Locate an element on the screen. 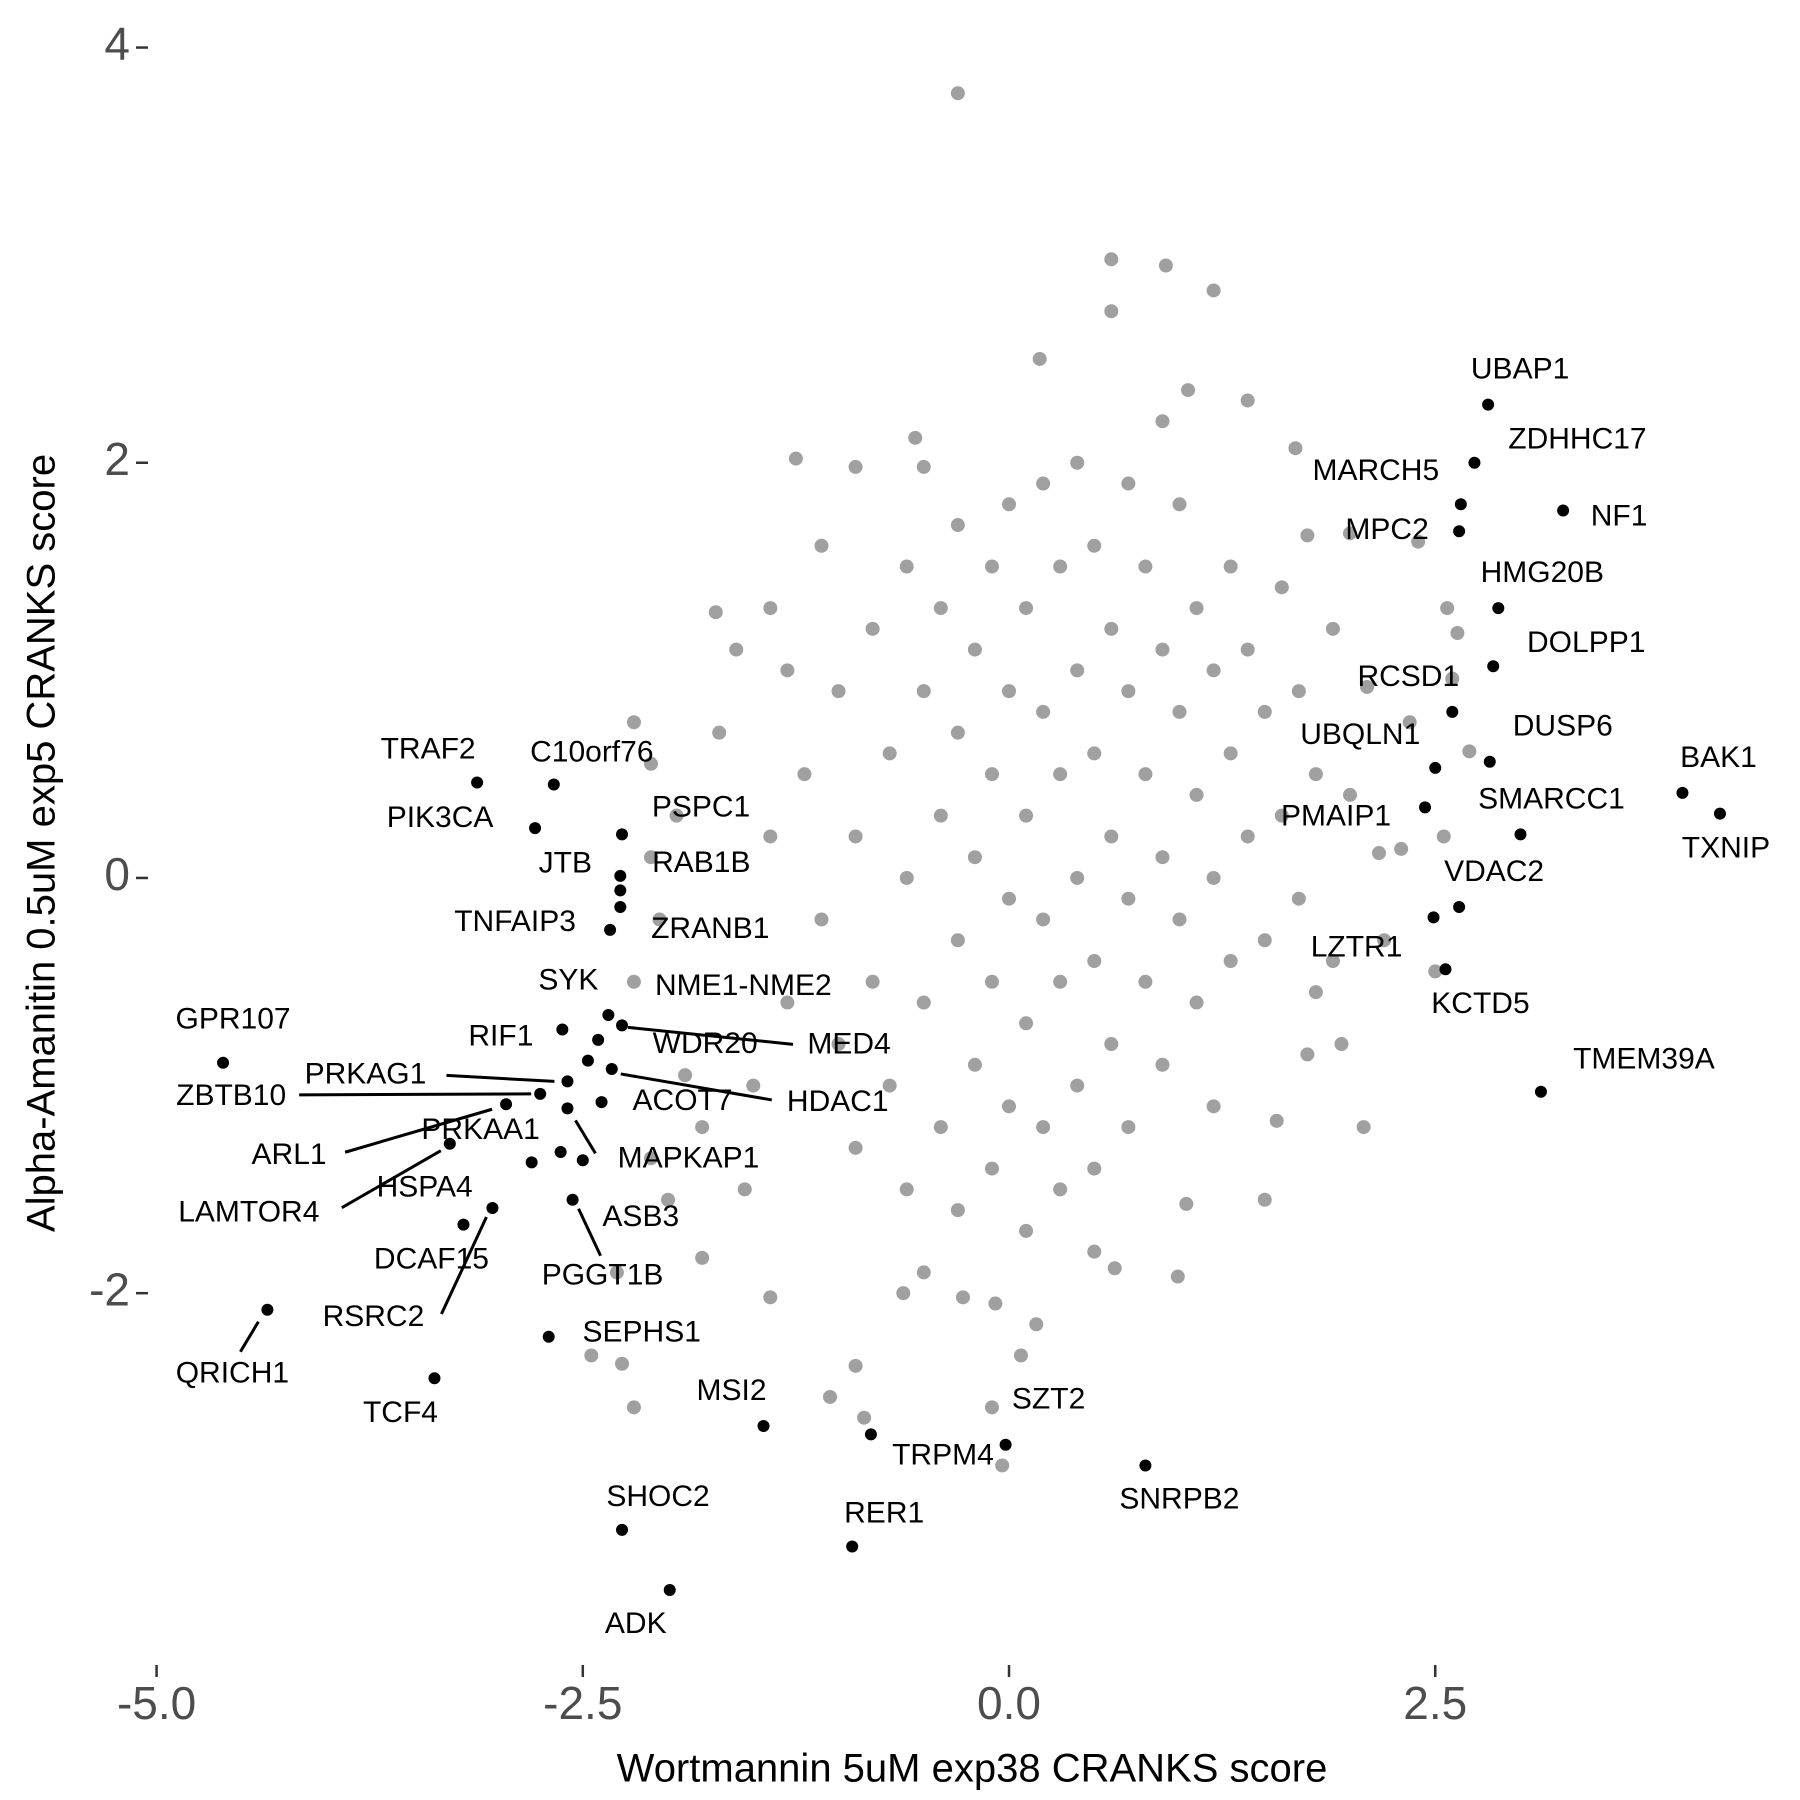 The width and height of the screenshot is (1800, 1800). point-label: ZRANB1 is located at coordinates (710, 928).